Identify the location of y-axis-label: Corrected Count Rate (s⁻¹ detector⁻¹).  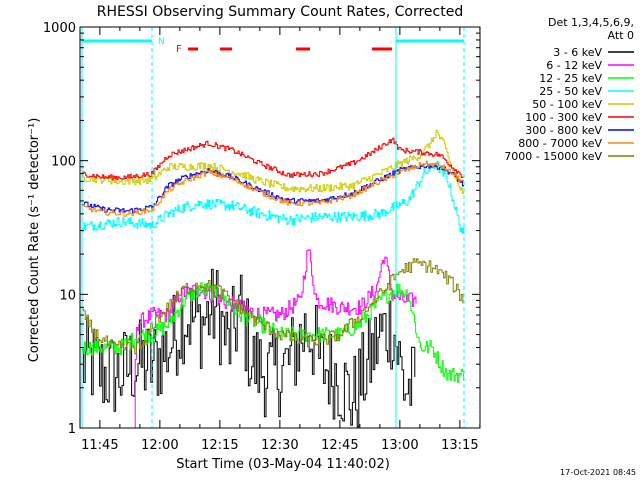
(34, 240).